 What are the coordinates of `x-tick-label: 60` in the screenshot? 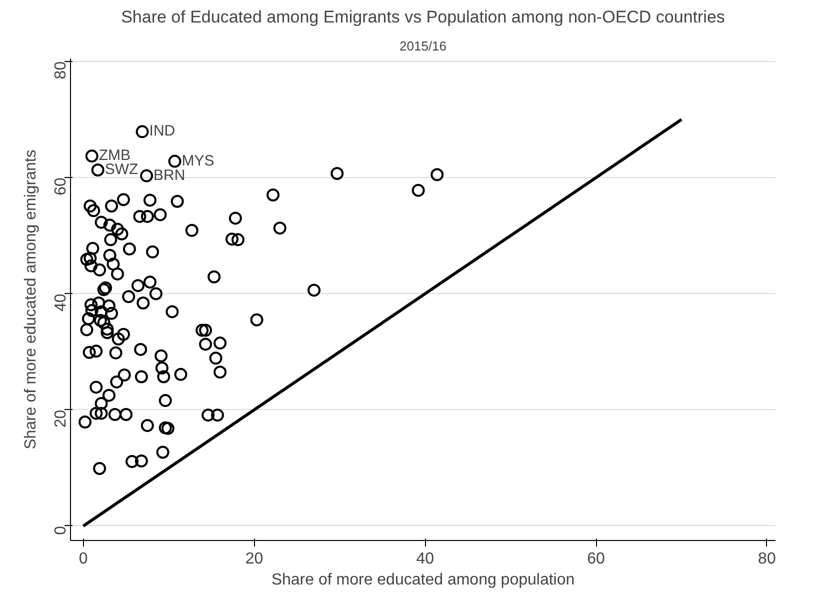 It's located at (596, 559).